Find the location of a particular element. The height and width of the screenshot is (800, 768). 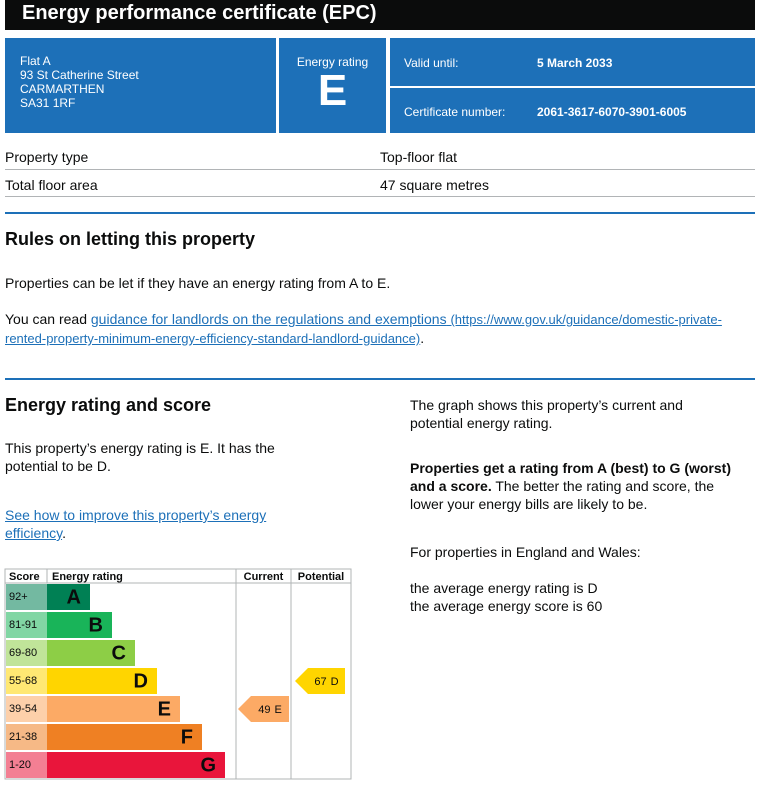

rating-letter: E is located at coordinates (332, 90).